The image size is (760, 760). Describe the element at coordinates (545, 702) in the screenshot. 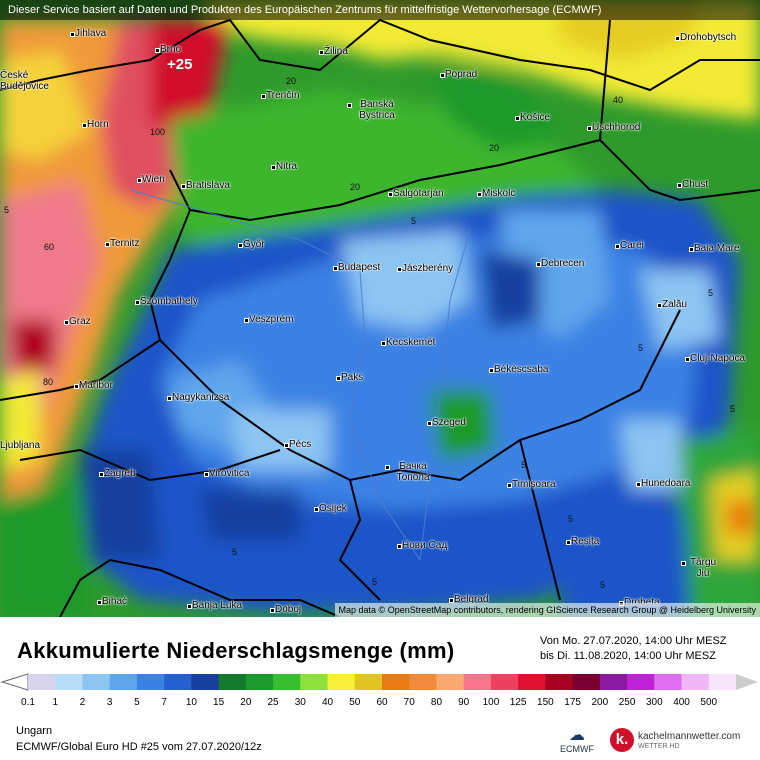

I see `scale-tick-label: 150` at that location.